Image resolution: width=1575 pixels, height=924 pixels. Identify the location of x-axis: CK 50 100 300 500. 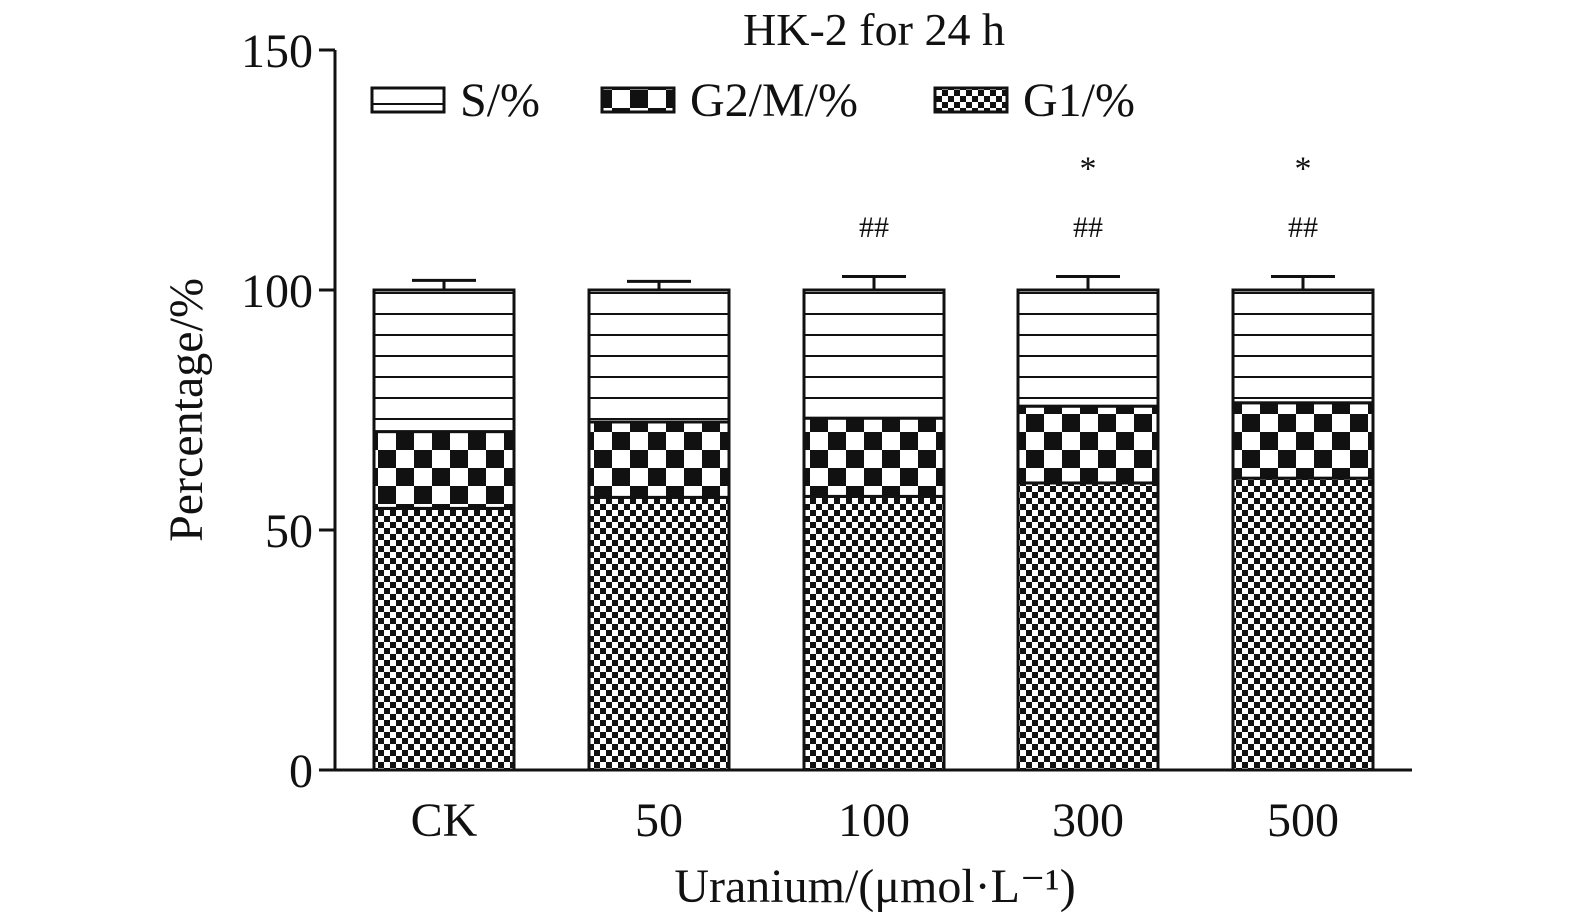
(873, 807).